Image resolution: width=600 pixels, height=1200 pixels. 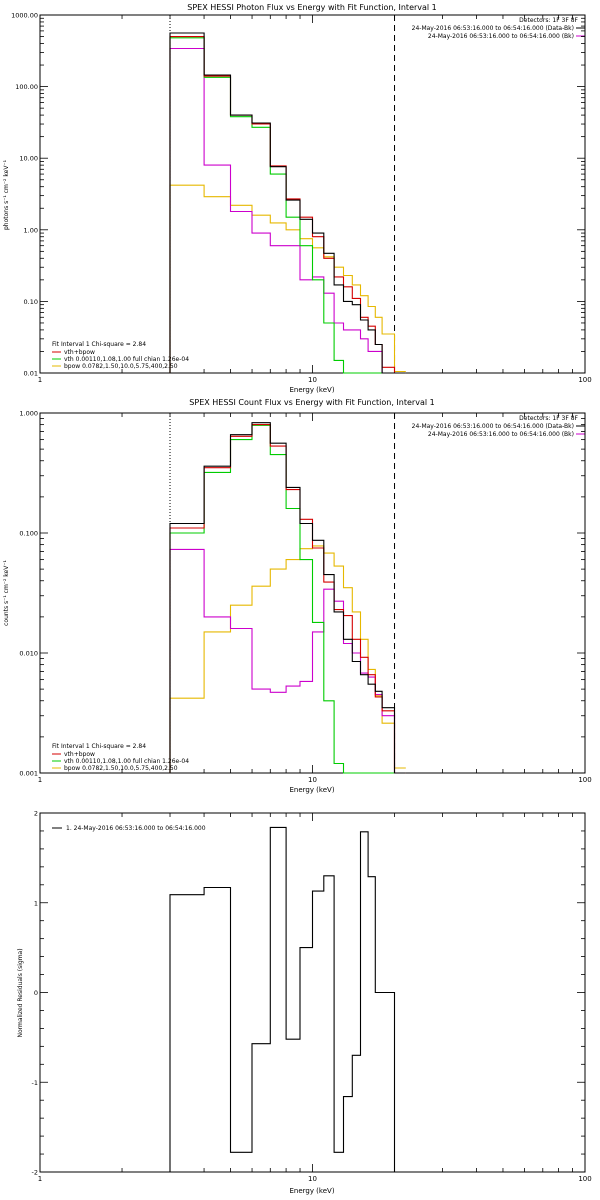 What do you see at coordinates (28, 159) in the screenshot?
I see `y-tick-label: 10.00` at bounding box center [28, 159].